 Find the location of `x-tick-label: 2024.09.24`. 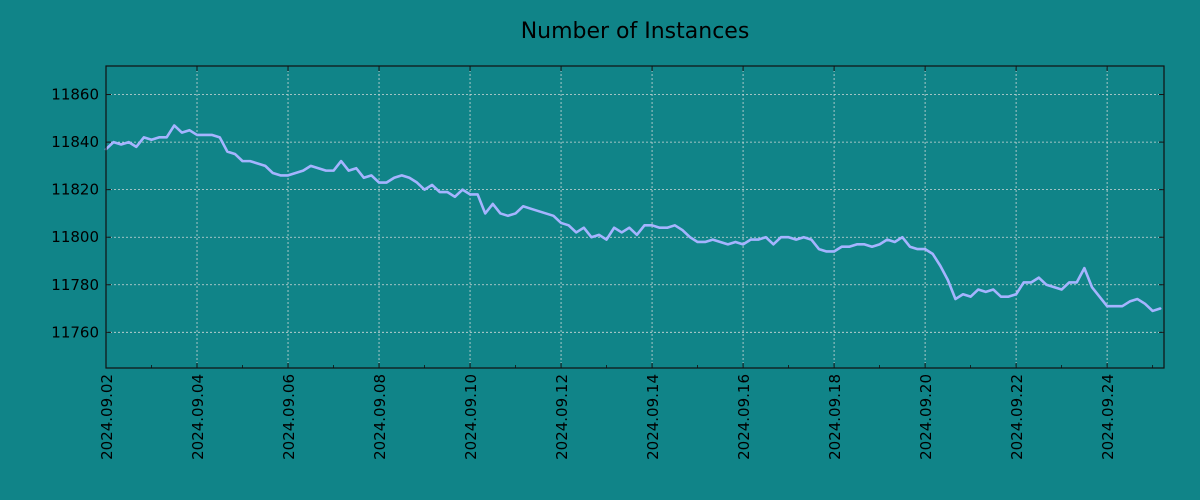

x-tick-label: 2024.09.24 is located at coordinates (1108, 417).